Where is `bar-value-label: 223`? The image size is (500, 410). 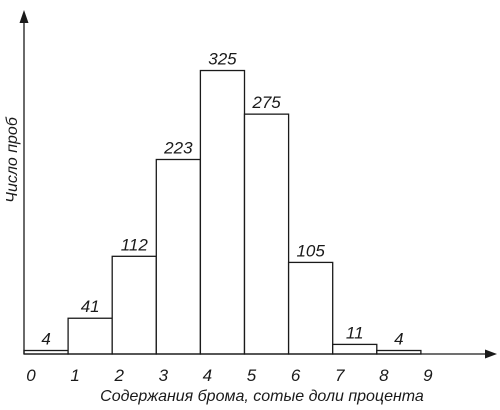
bar-value-label: 223 is located at coordinates (178, 147).